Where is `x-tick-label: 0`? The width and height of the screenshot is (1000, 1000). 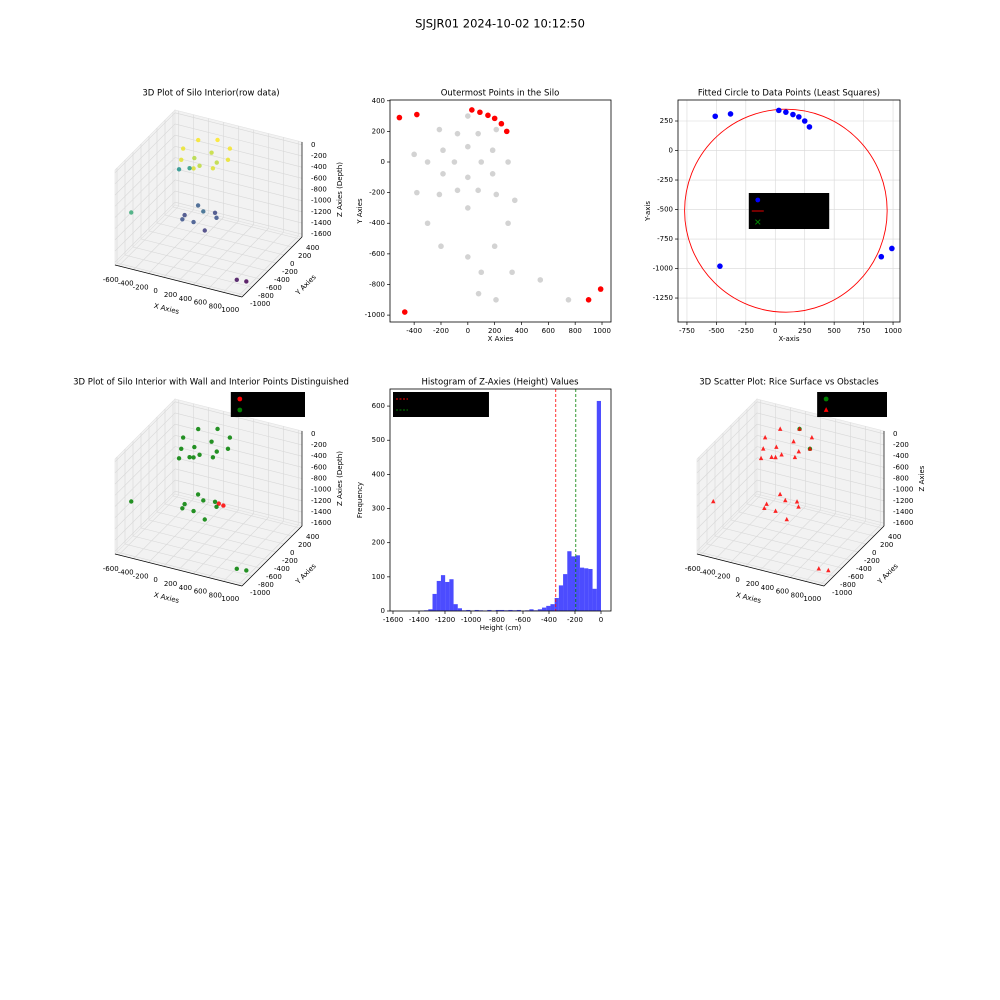 x-tick-label: 0 is located at coordinates (737, 580).